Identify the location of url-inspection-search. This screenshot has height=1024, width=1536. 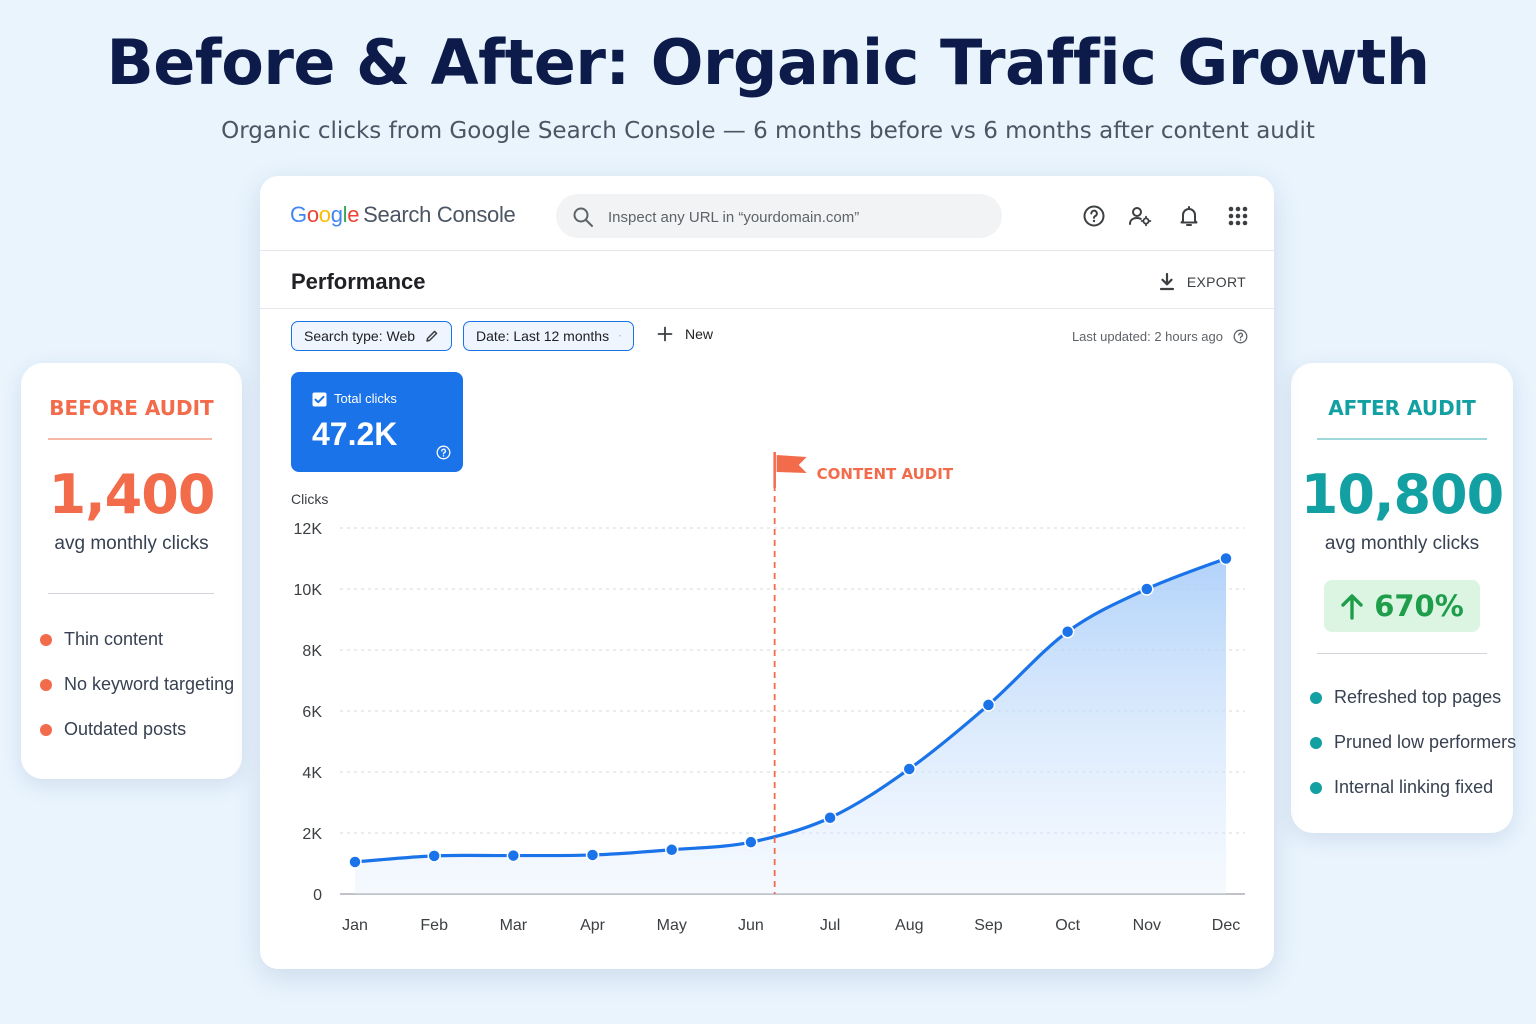
(779, 217).